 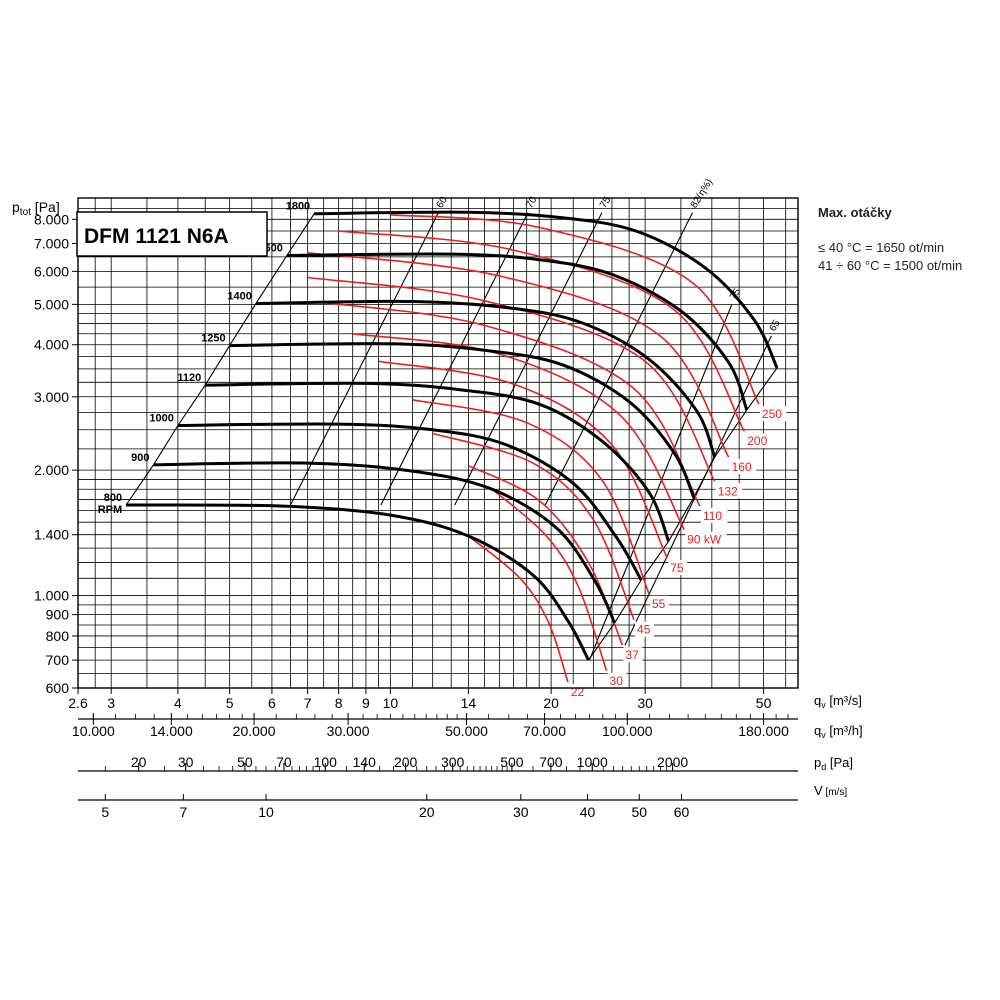 What do you see at coordinates (578, 692) in the screenshot?
I see `power-label: 22` at bounding box center [578, 692].